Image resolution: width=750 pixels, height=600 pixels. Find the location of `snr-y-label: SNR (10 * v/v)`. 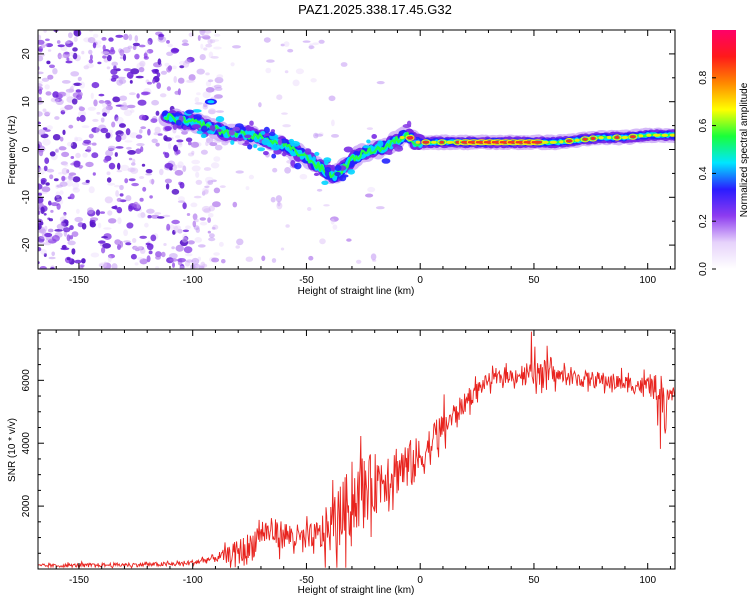

snr-y-label: SNR (10 * v/v) is located at coordinates (12, 450).